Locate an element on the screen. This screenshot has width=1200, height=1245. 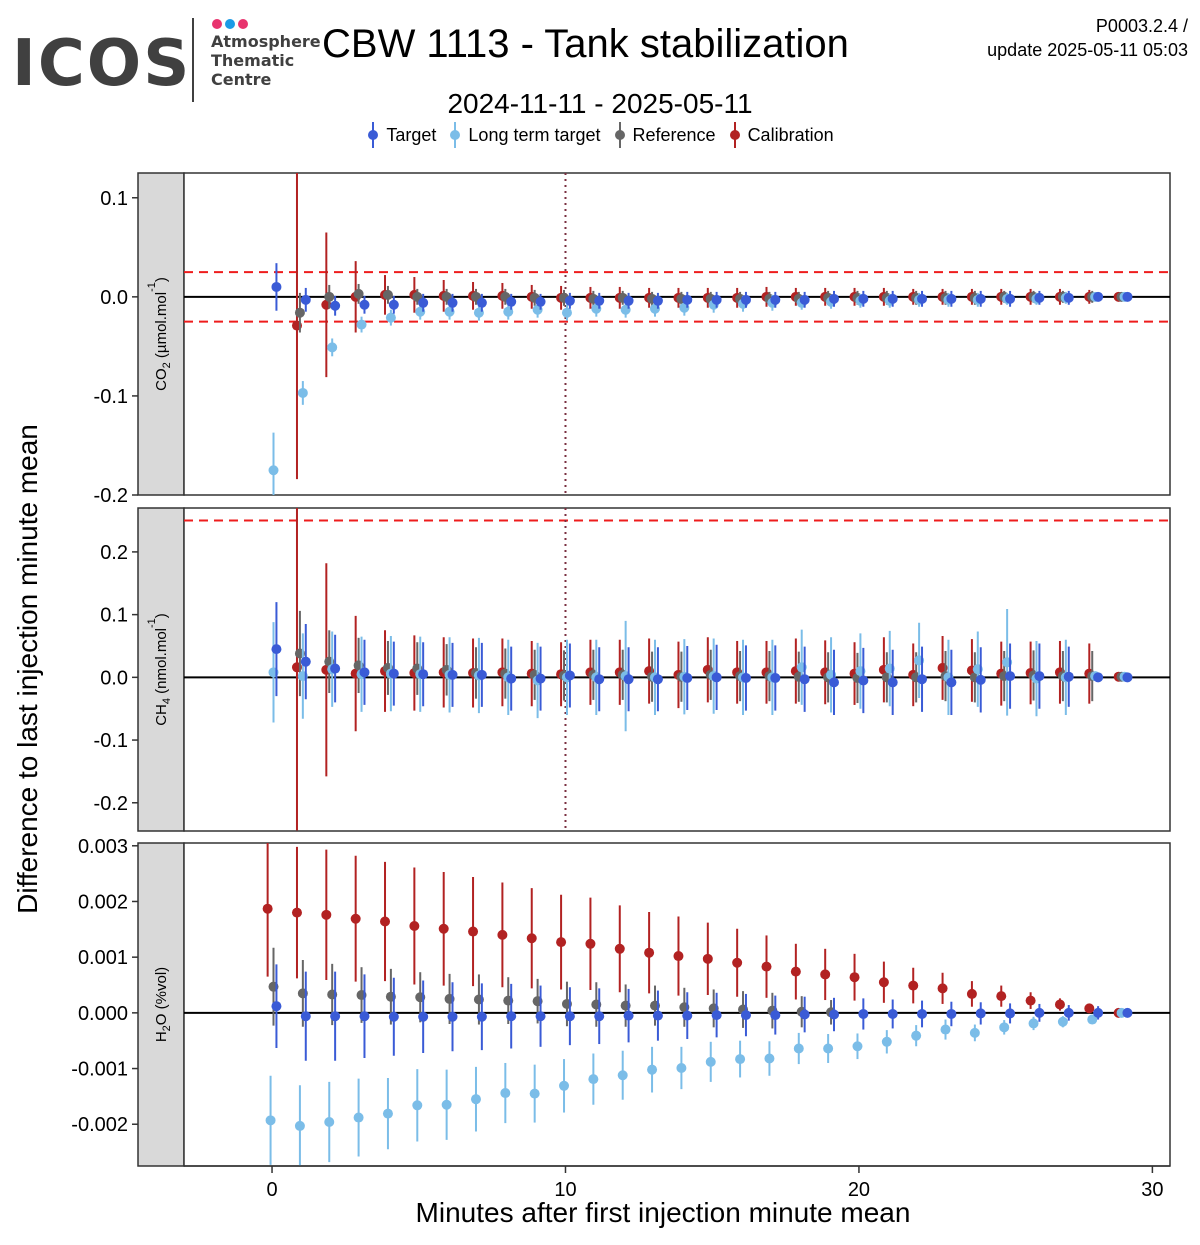
y-tick-label: -0.001 is located at coordinates (99, 1070).